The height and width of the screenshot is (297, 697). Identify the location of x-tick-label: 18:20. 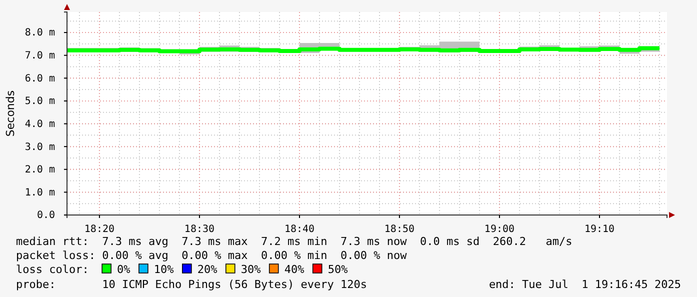
(99, 229).